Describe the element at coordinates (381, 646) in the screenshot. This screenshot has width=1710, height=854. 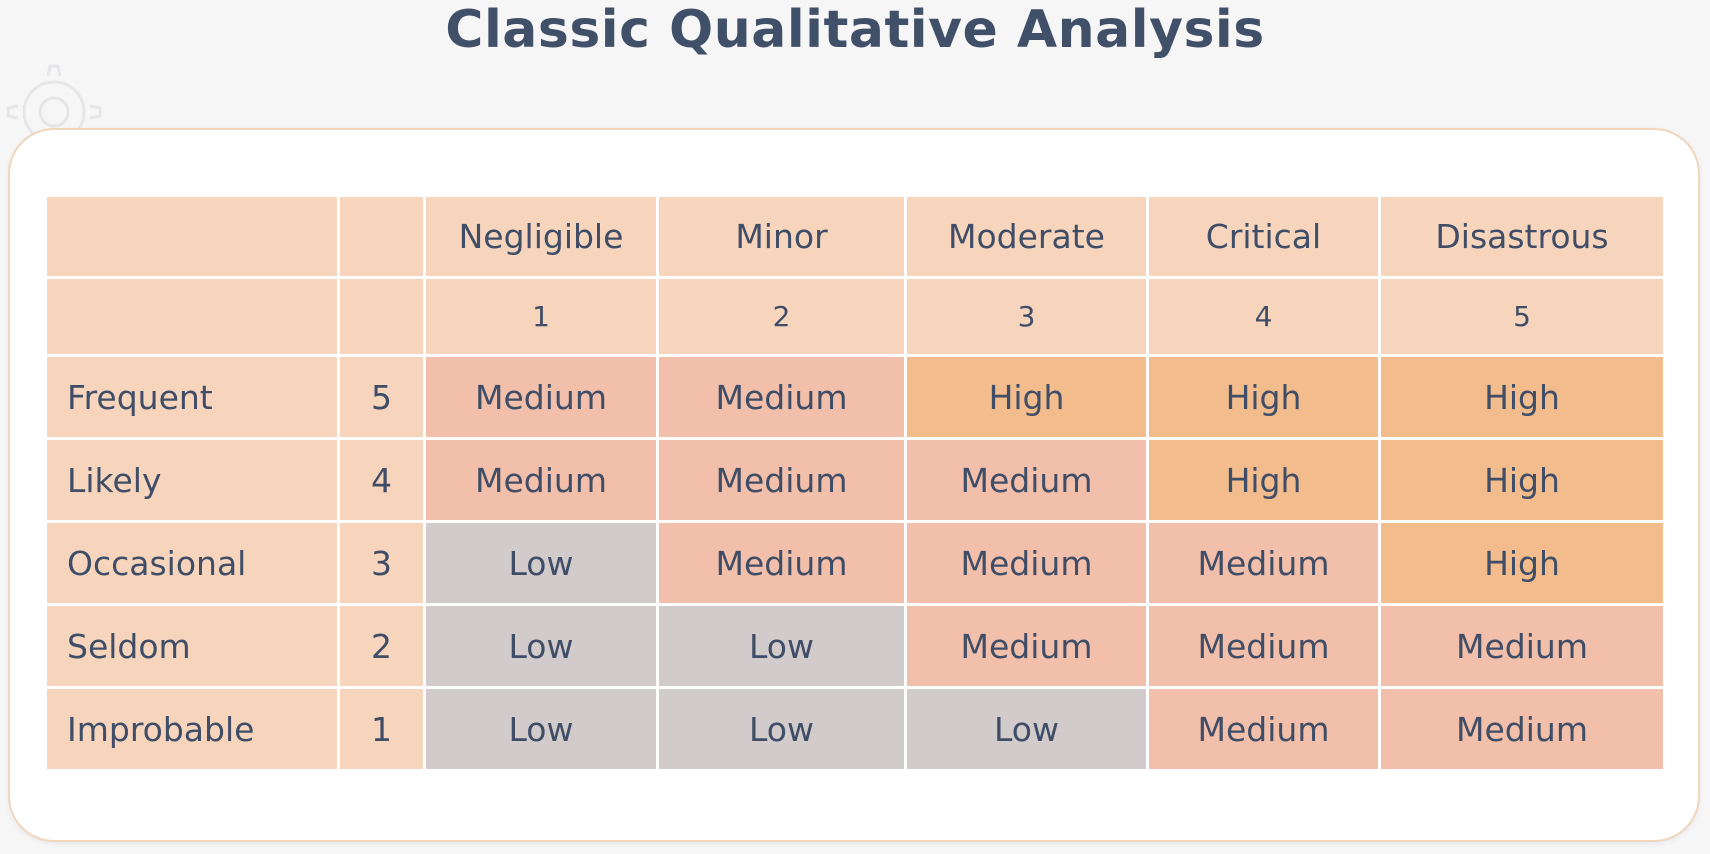
I see `likelihood-score: 2` at that location.